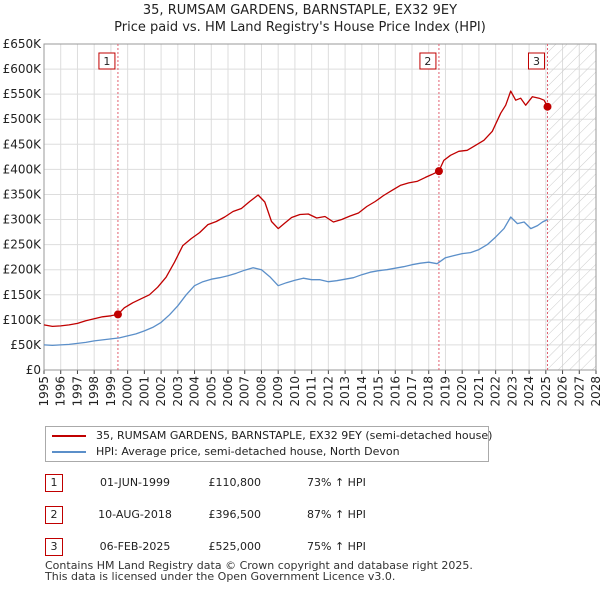 The width and height of the screenshot is (600, 590). I want to click on x-tick-label: 2016, so click(395, 391).